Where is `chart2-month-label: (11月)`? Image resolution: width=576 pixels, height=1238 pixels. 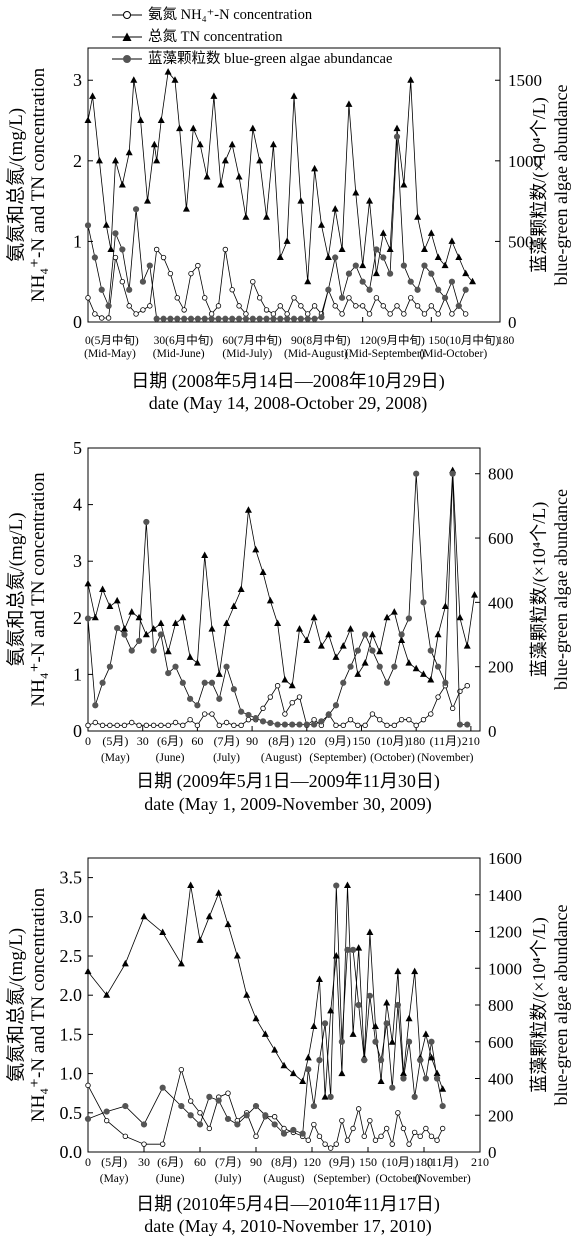 chart2-month-label: (11月) is located at coordinates (446, 741).